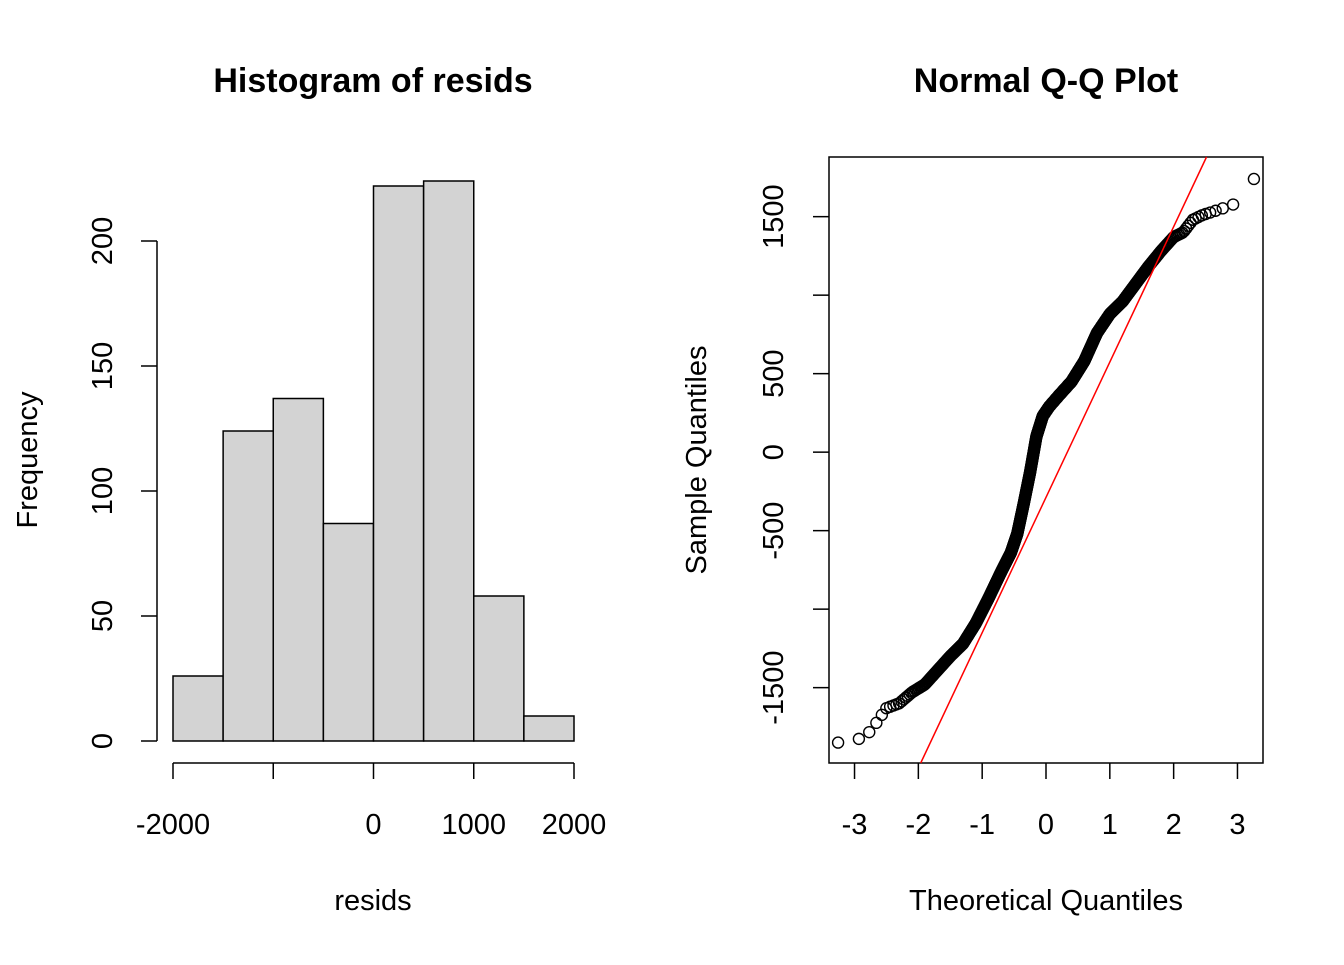  I want to click on histogram-x-axis: -2000 0 1000 2000, so click(371, 801).